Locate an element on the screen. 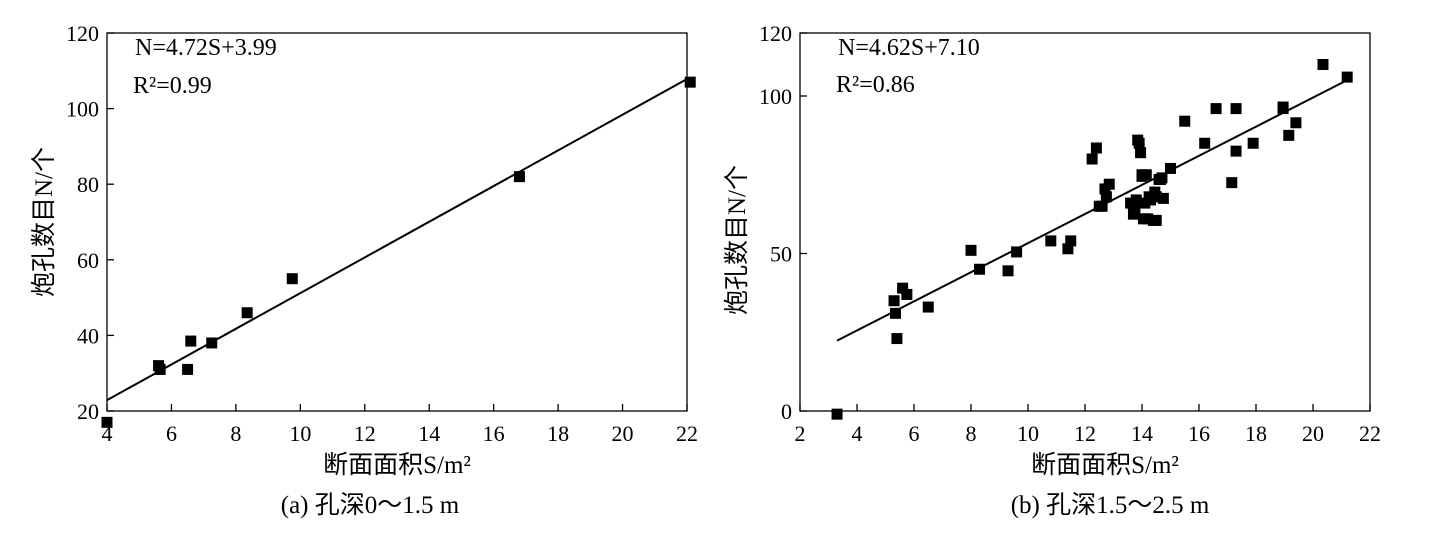 Image resolution: width=1435 pixels, height=538 pixels. y-tick-label: 40 is located at coordinates (88, 335).